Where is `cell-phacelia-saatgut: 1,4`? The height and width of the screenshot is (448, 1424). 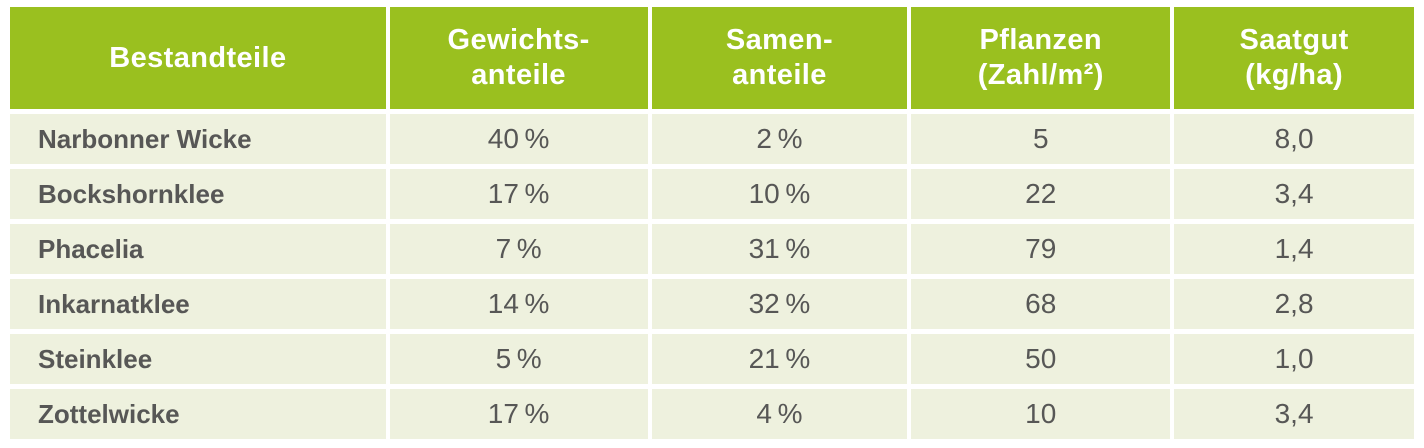
cell-phacelia-saatgut: 1,4 is located at coordinates (1294, 249).